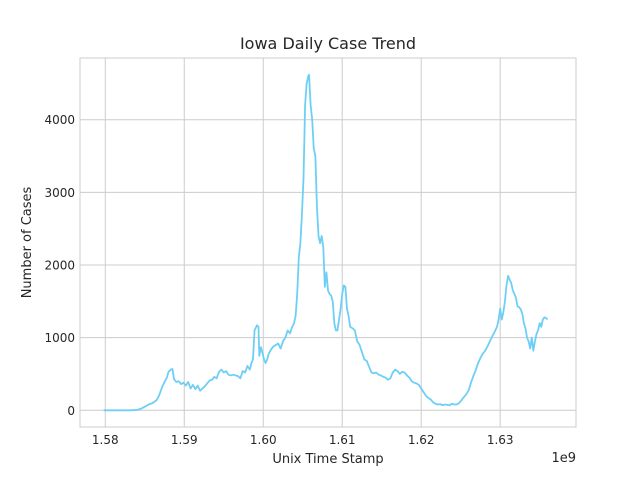 This screenshot has width=640, height=484. I want to click on x-tick-label: 1.61, so click(342, 440).